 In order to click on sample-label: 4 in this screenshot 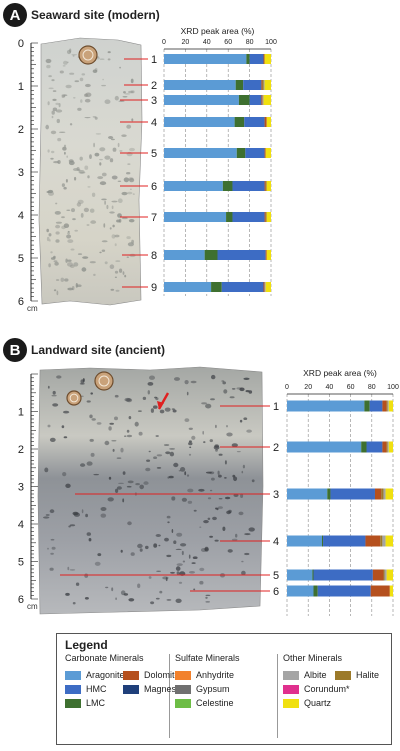, I will do `click(154, 123)`.